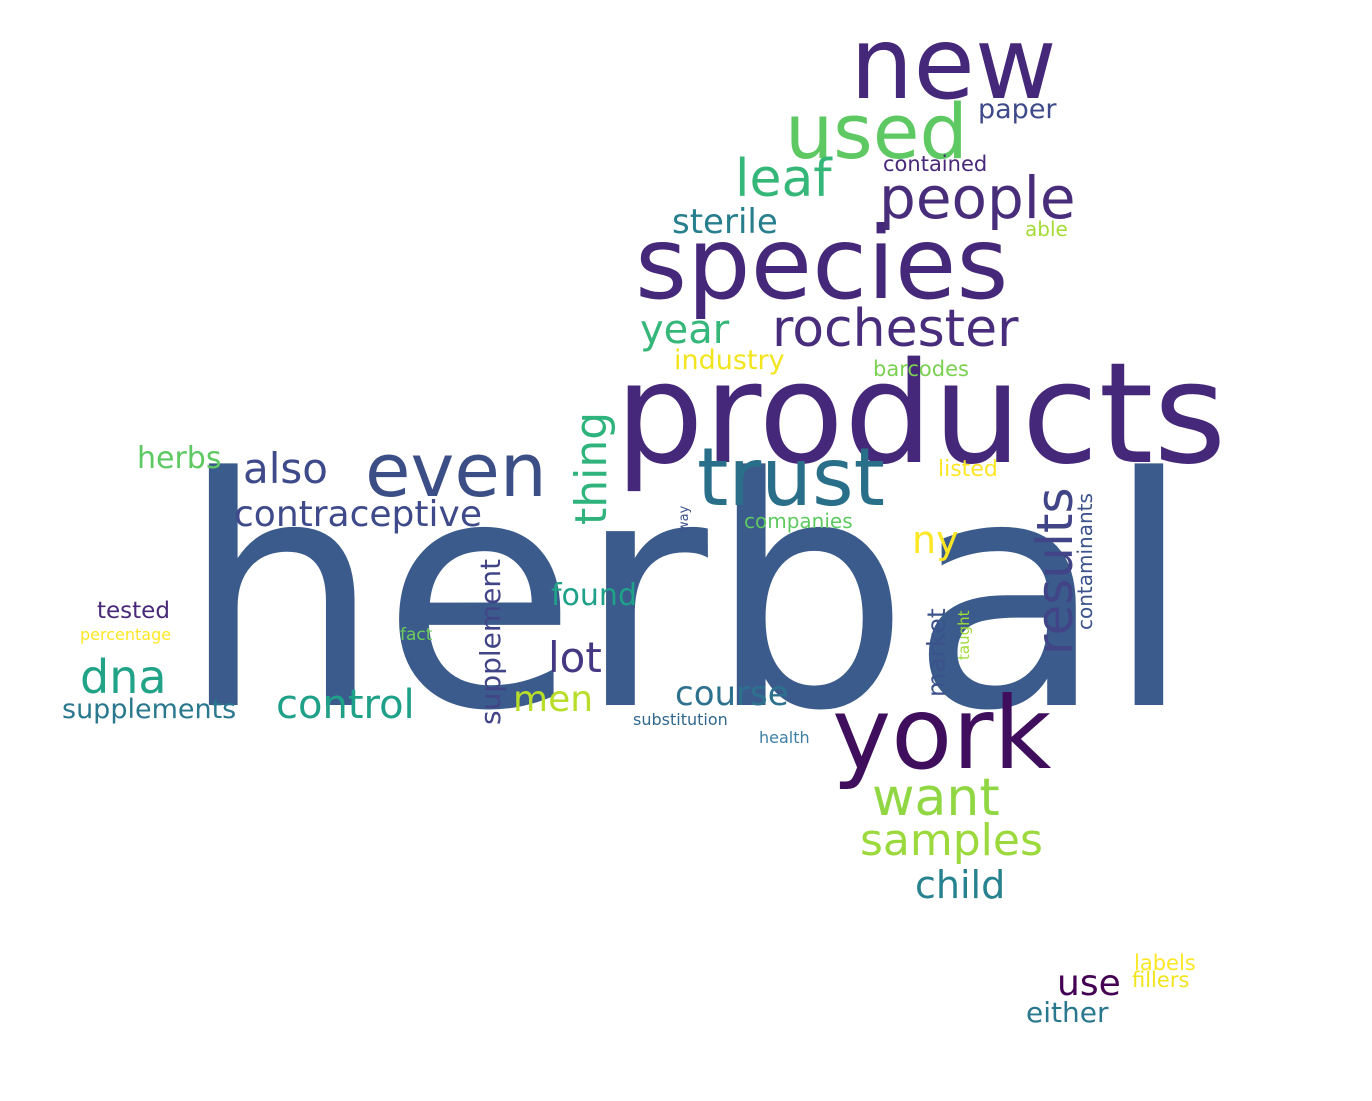 This screenshot has height=1101, width=1372. I want to click on word-supplements: supplements, so click(149, 709).